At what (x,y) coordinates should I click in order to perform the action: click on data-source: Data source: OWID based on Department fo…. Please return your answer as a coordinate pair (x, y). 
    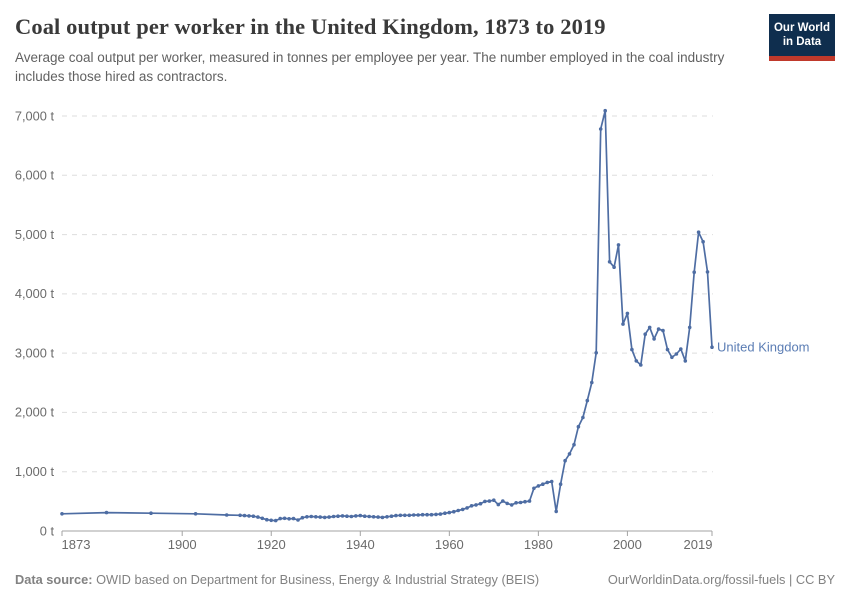
    Looking at the image, I should click on (277, 579).